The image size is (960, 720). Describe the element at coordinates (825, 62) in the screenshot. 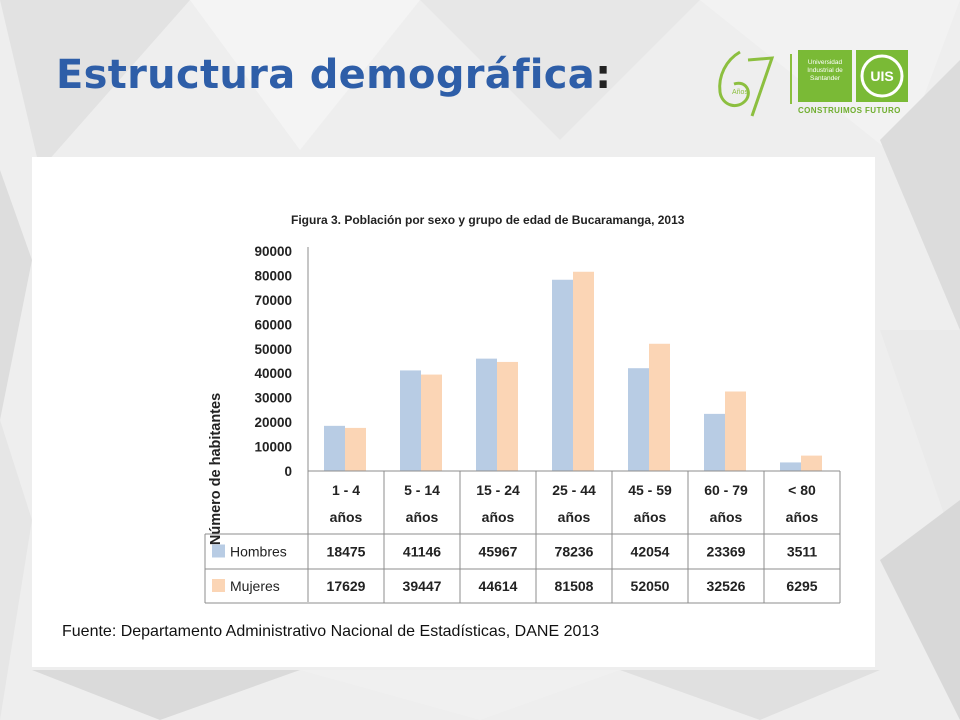

I see `university-line-1: Universidad` at that location.